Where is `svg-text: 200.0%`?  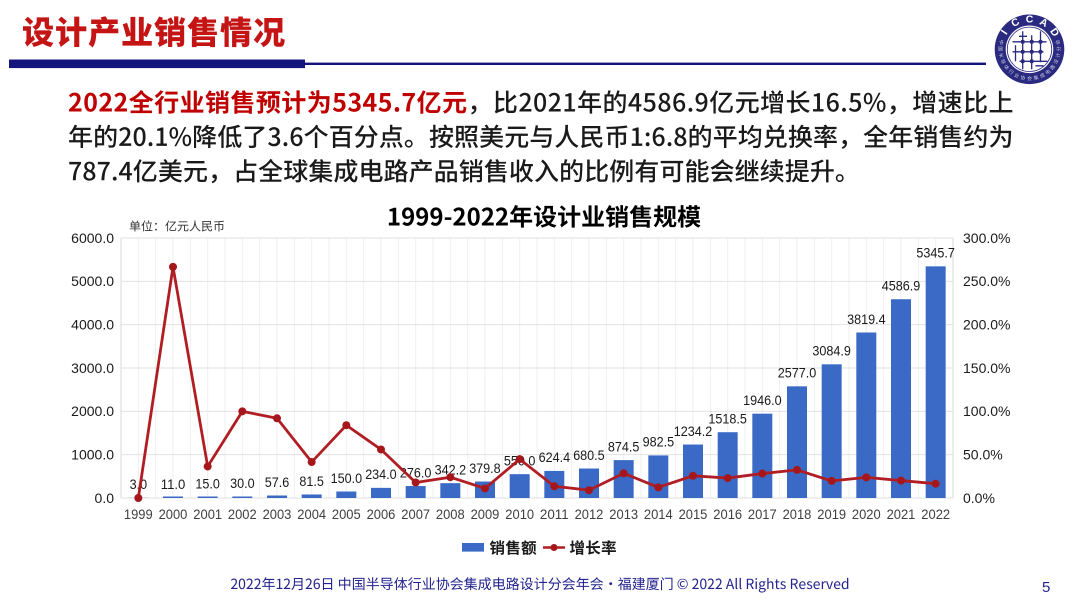
svg-text: 200.0% is located at coordinates (986, 325).